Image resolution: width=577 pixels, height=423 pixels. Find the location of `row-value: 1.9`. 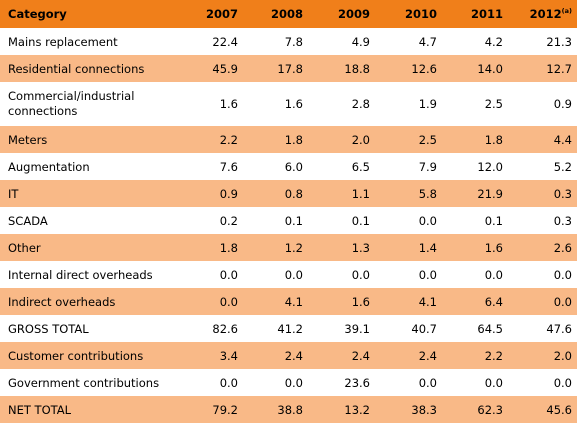

row-value: 1.9 is located at coordinates (408, 104).